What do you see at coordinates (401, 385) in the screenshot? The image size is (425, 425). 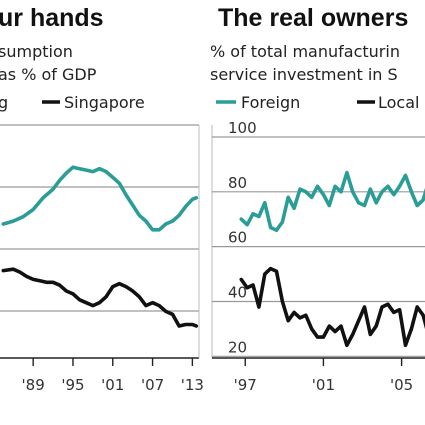 I see `right-x-tick-label: '05` at bounding box center [401, 385].